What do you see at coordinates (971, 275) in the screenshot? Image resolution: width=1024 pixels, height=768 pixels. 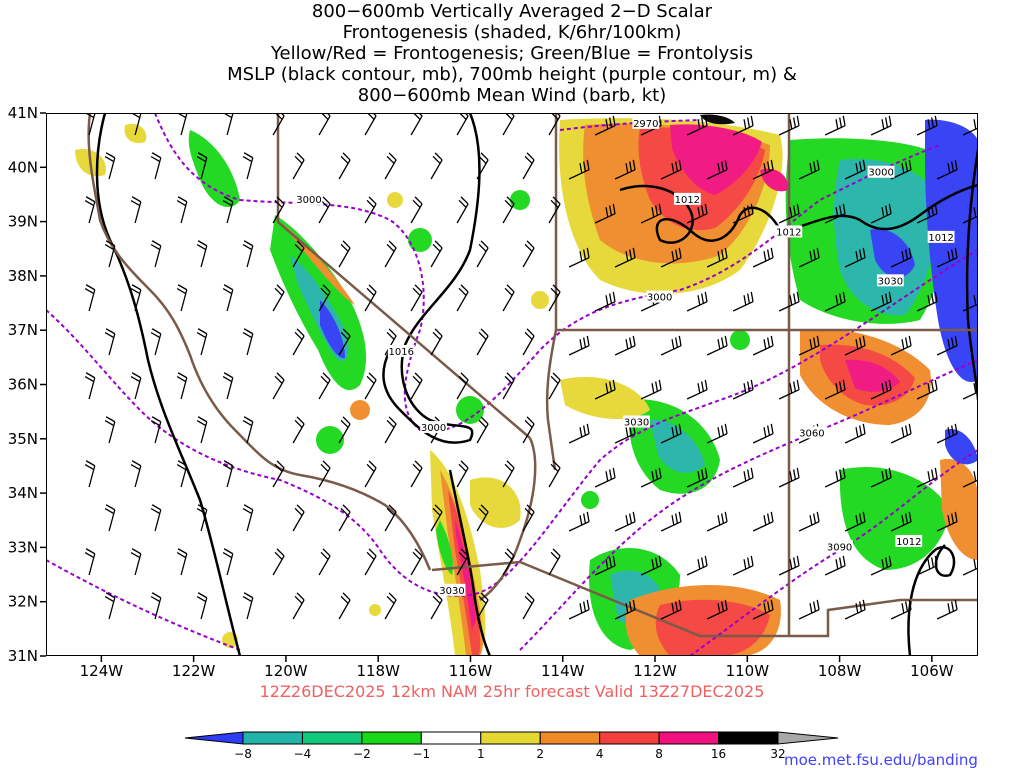 I see `mslp-contour-east` at bounding box center [971, 275].